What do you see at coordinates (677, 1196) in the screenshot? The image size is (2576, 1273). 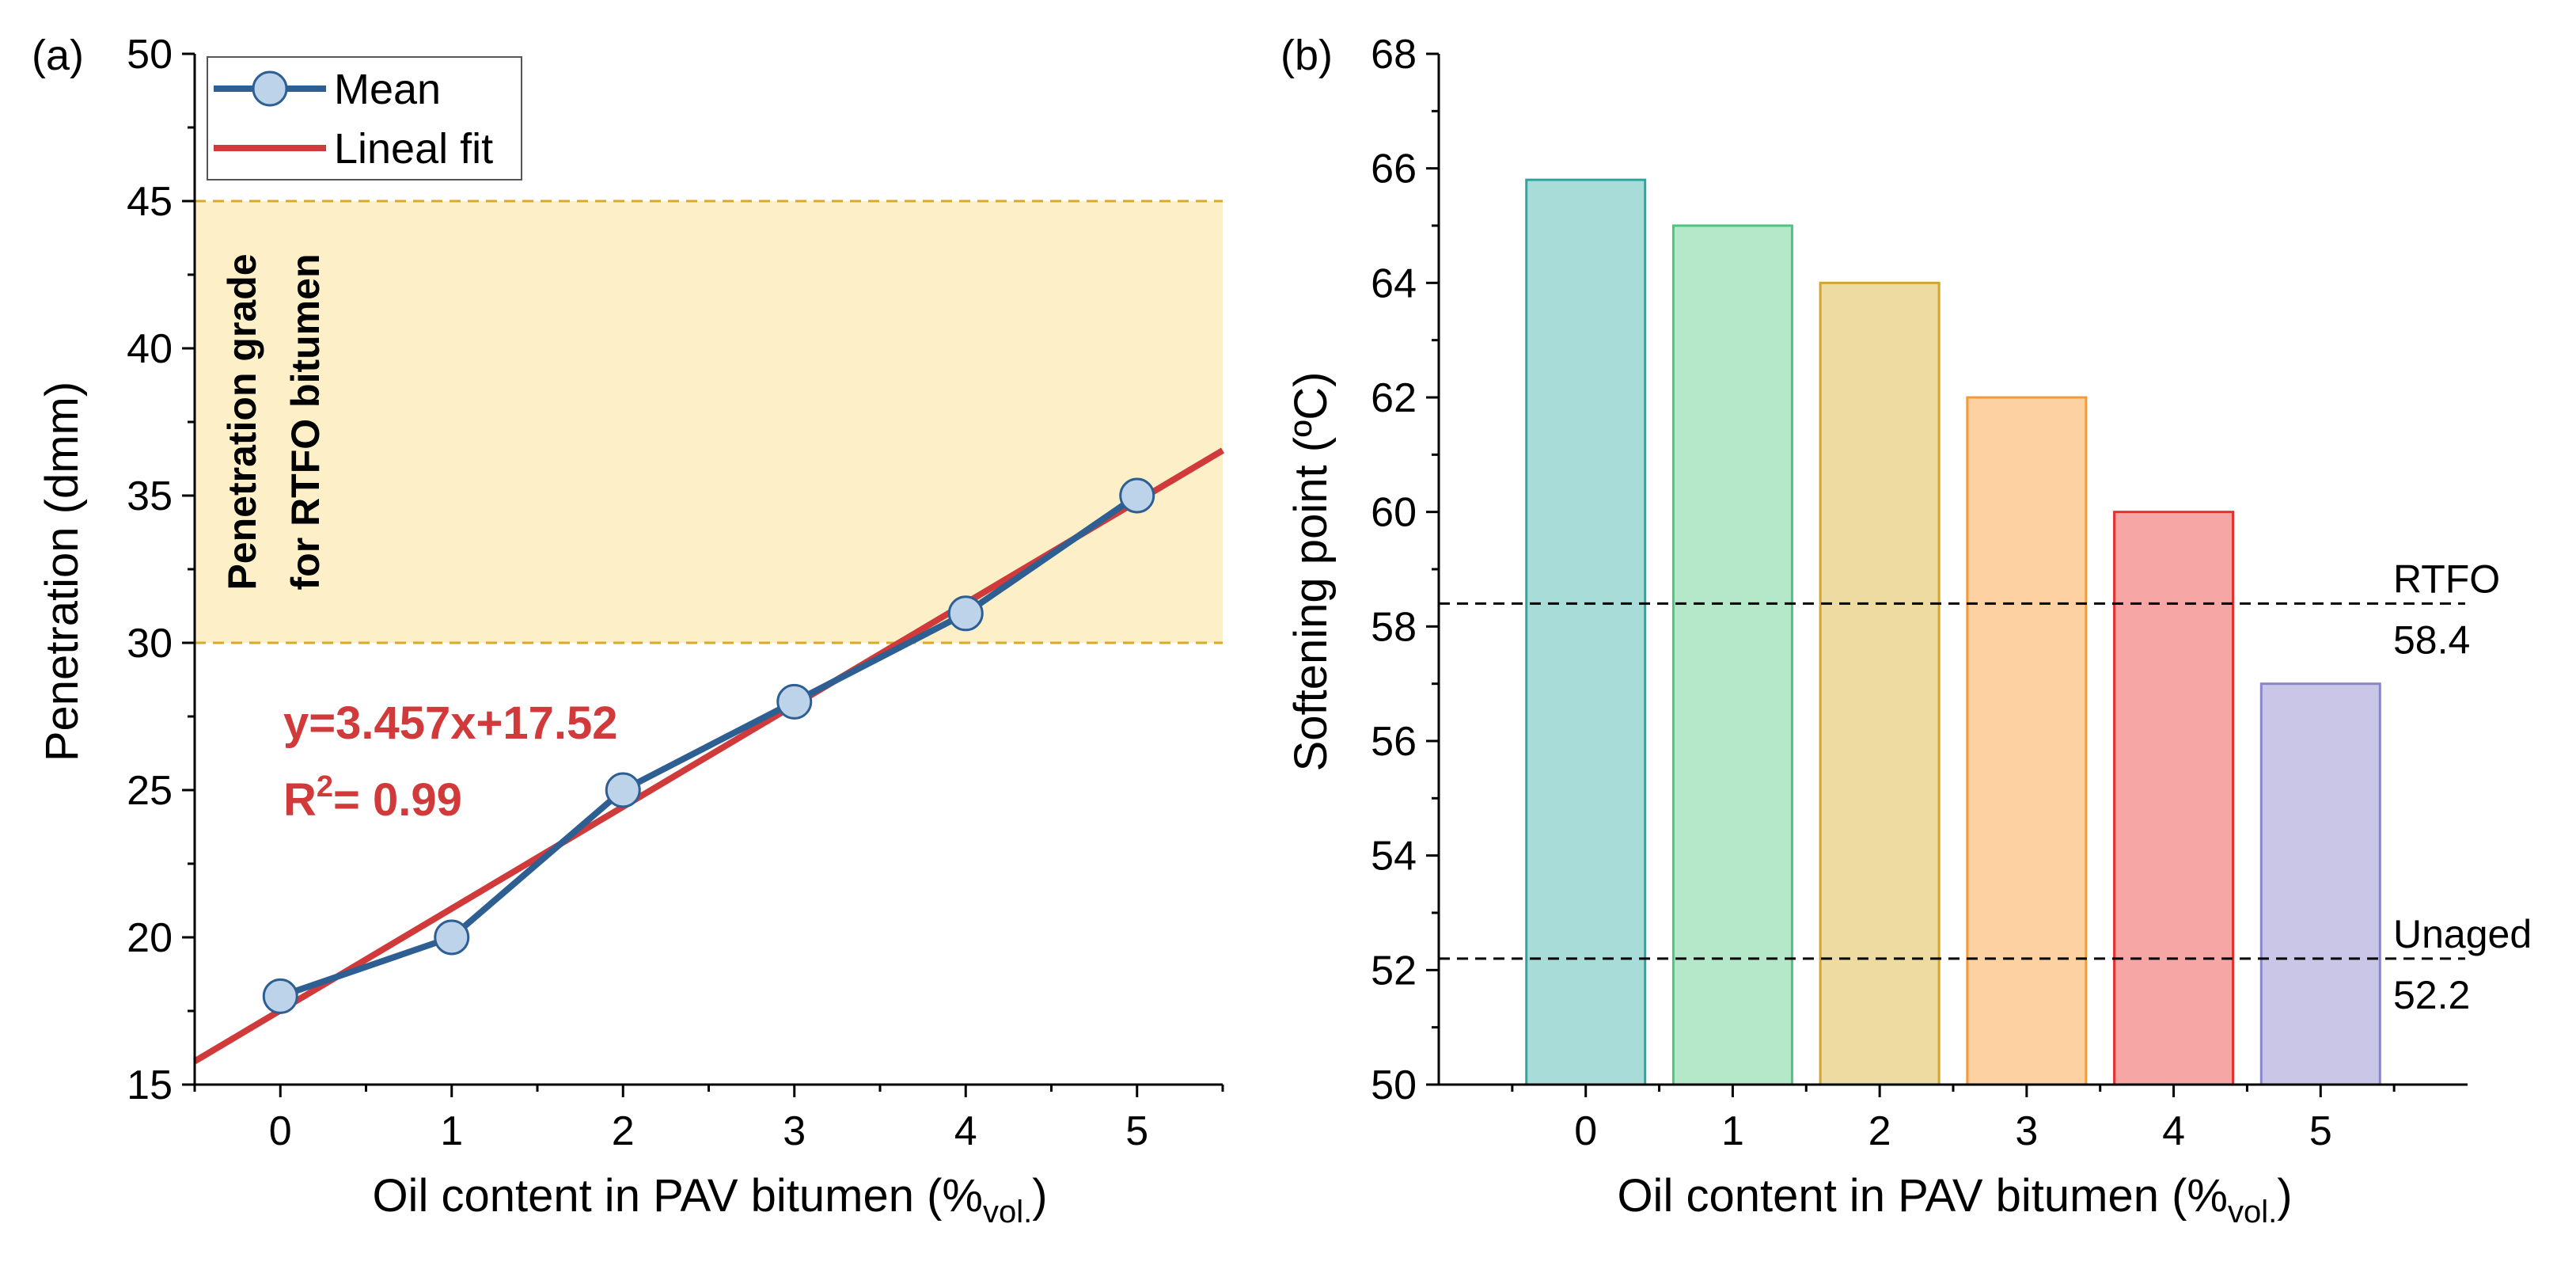 I see `x-axis-label-a-main: Oil content in PAV bitumen (%` at bounding box center [677, 1196].